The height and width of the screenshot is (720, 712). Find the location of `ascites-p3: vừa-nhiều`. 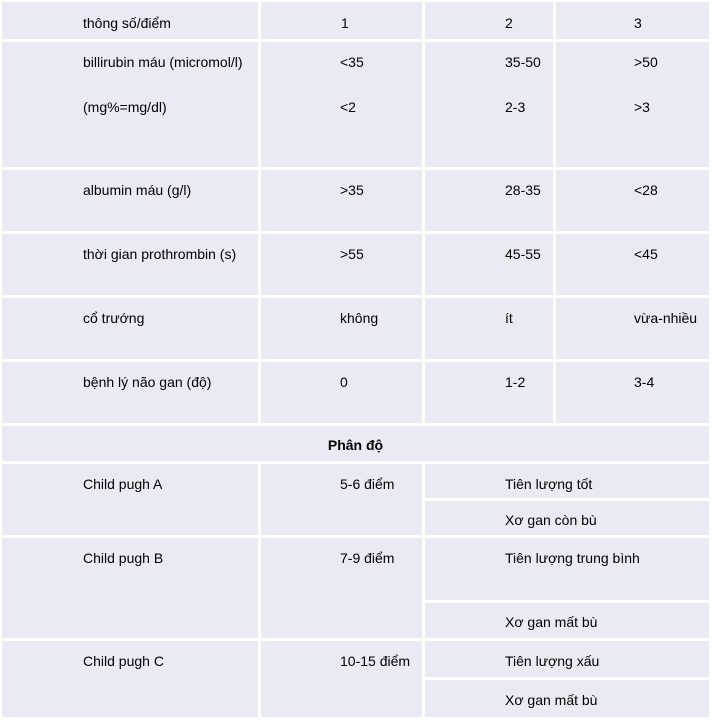

ascites-p3: vừa-nhiều is located at coordinates (666, 318).